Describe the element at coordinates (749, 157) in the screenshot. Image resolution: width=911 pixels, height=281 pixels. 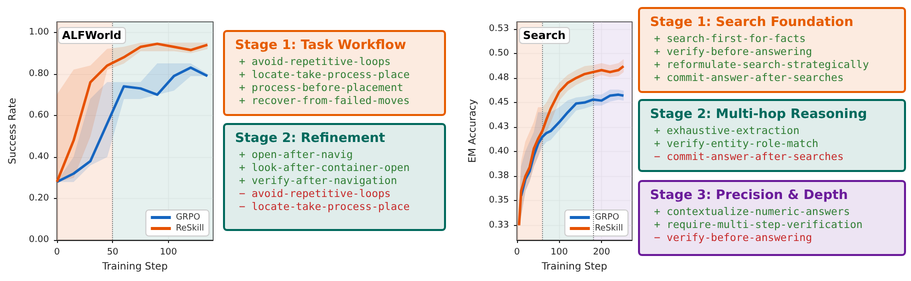
I see `text: − commit-answer-after-searches` at that location.